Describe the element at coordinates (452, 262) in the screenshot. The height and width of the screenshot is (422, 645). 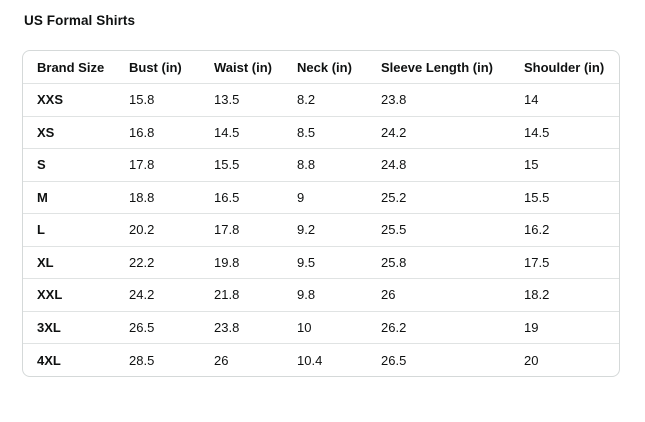
I see `measurement-cell: 25.8` at that location.